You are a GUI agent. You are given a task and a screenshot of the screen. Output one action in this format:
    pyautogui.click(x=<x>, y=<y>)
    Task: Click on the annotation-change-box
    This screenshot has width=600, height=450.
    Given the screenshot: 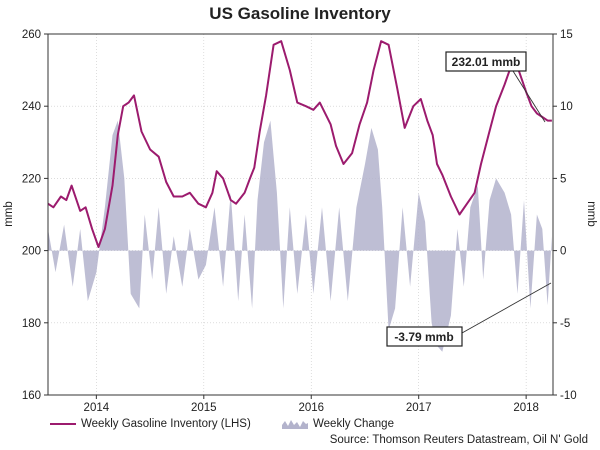 What is the action you would take?
    pyautogui.click(x=424, y=336)
    